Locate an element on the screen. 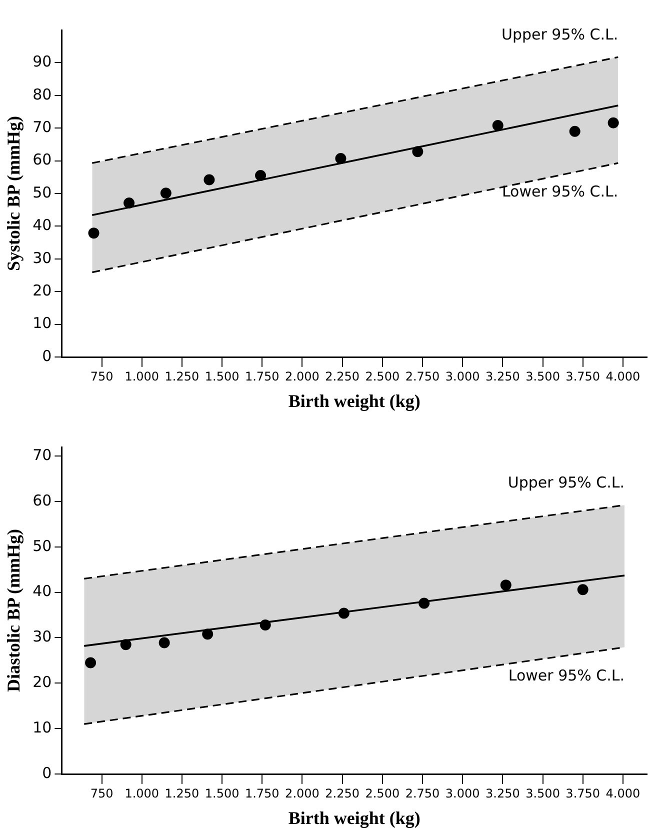 This screenshot has height=835, width=665. y-tick-label: 90 is located at coordinates (42, 61).